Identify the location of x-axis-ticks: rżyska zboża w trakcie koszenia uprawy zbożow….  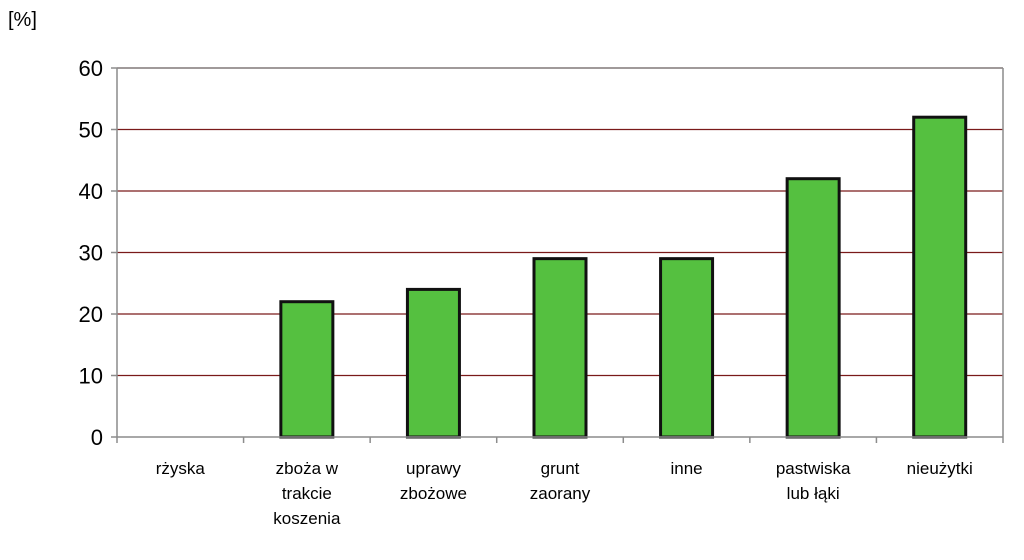
(564, 493).